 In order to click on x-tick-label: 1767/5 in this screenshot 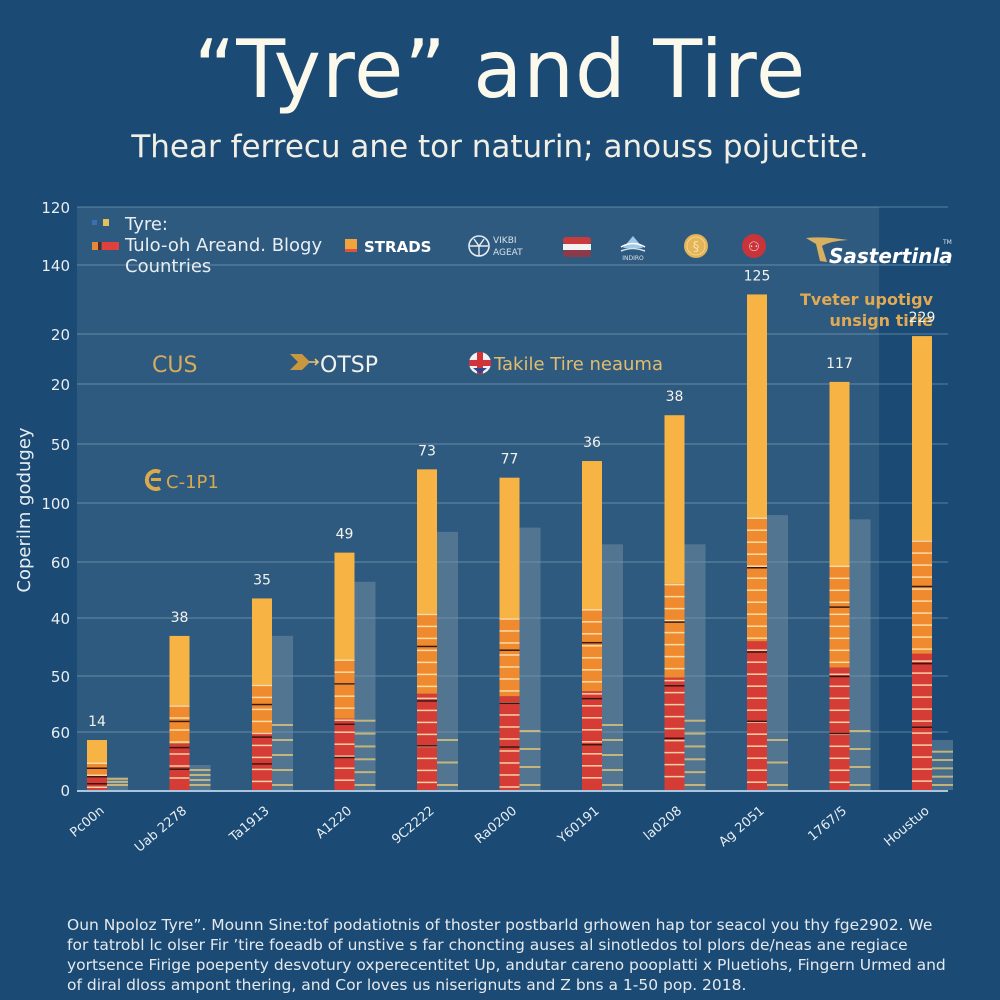, I will do `click(827, 824)`.